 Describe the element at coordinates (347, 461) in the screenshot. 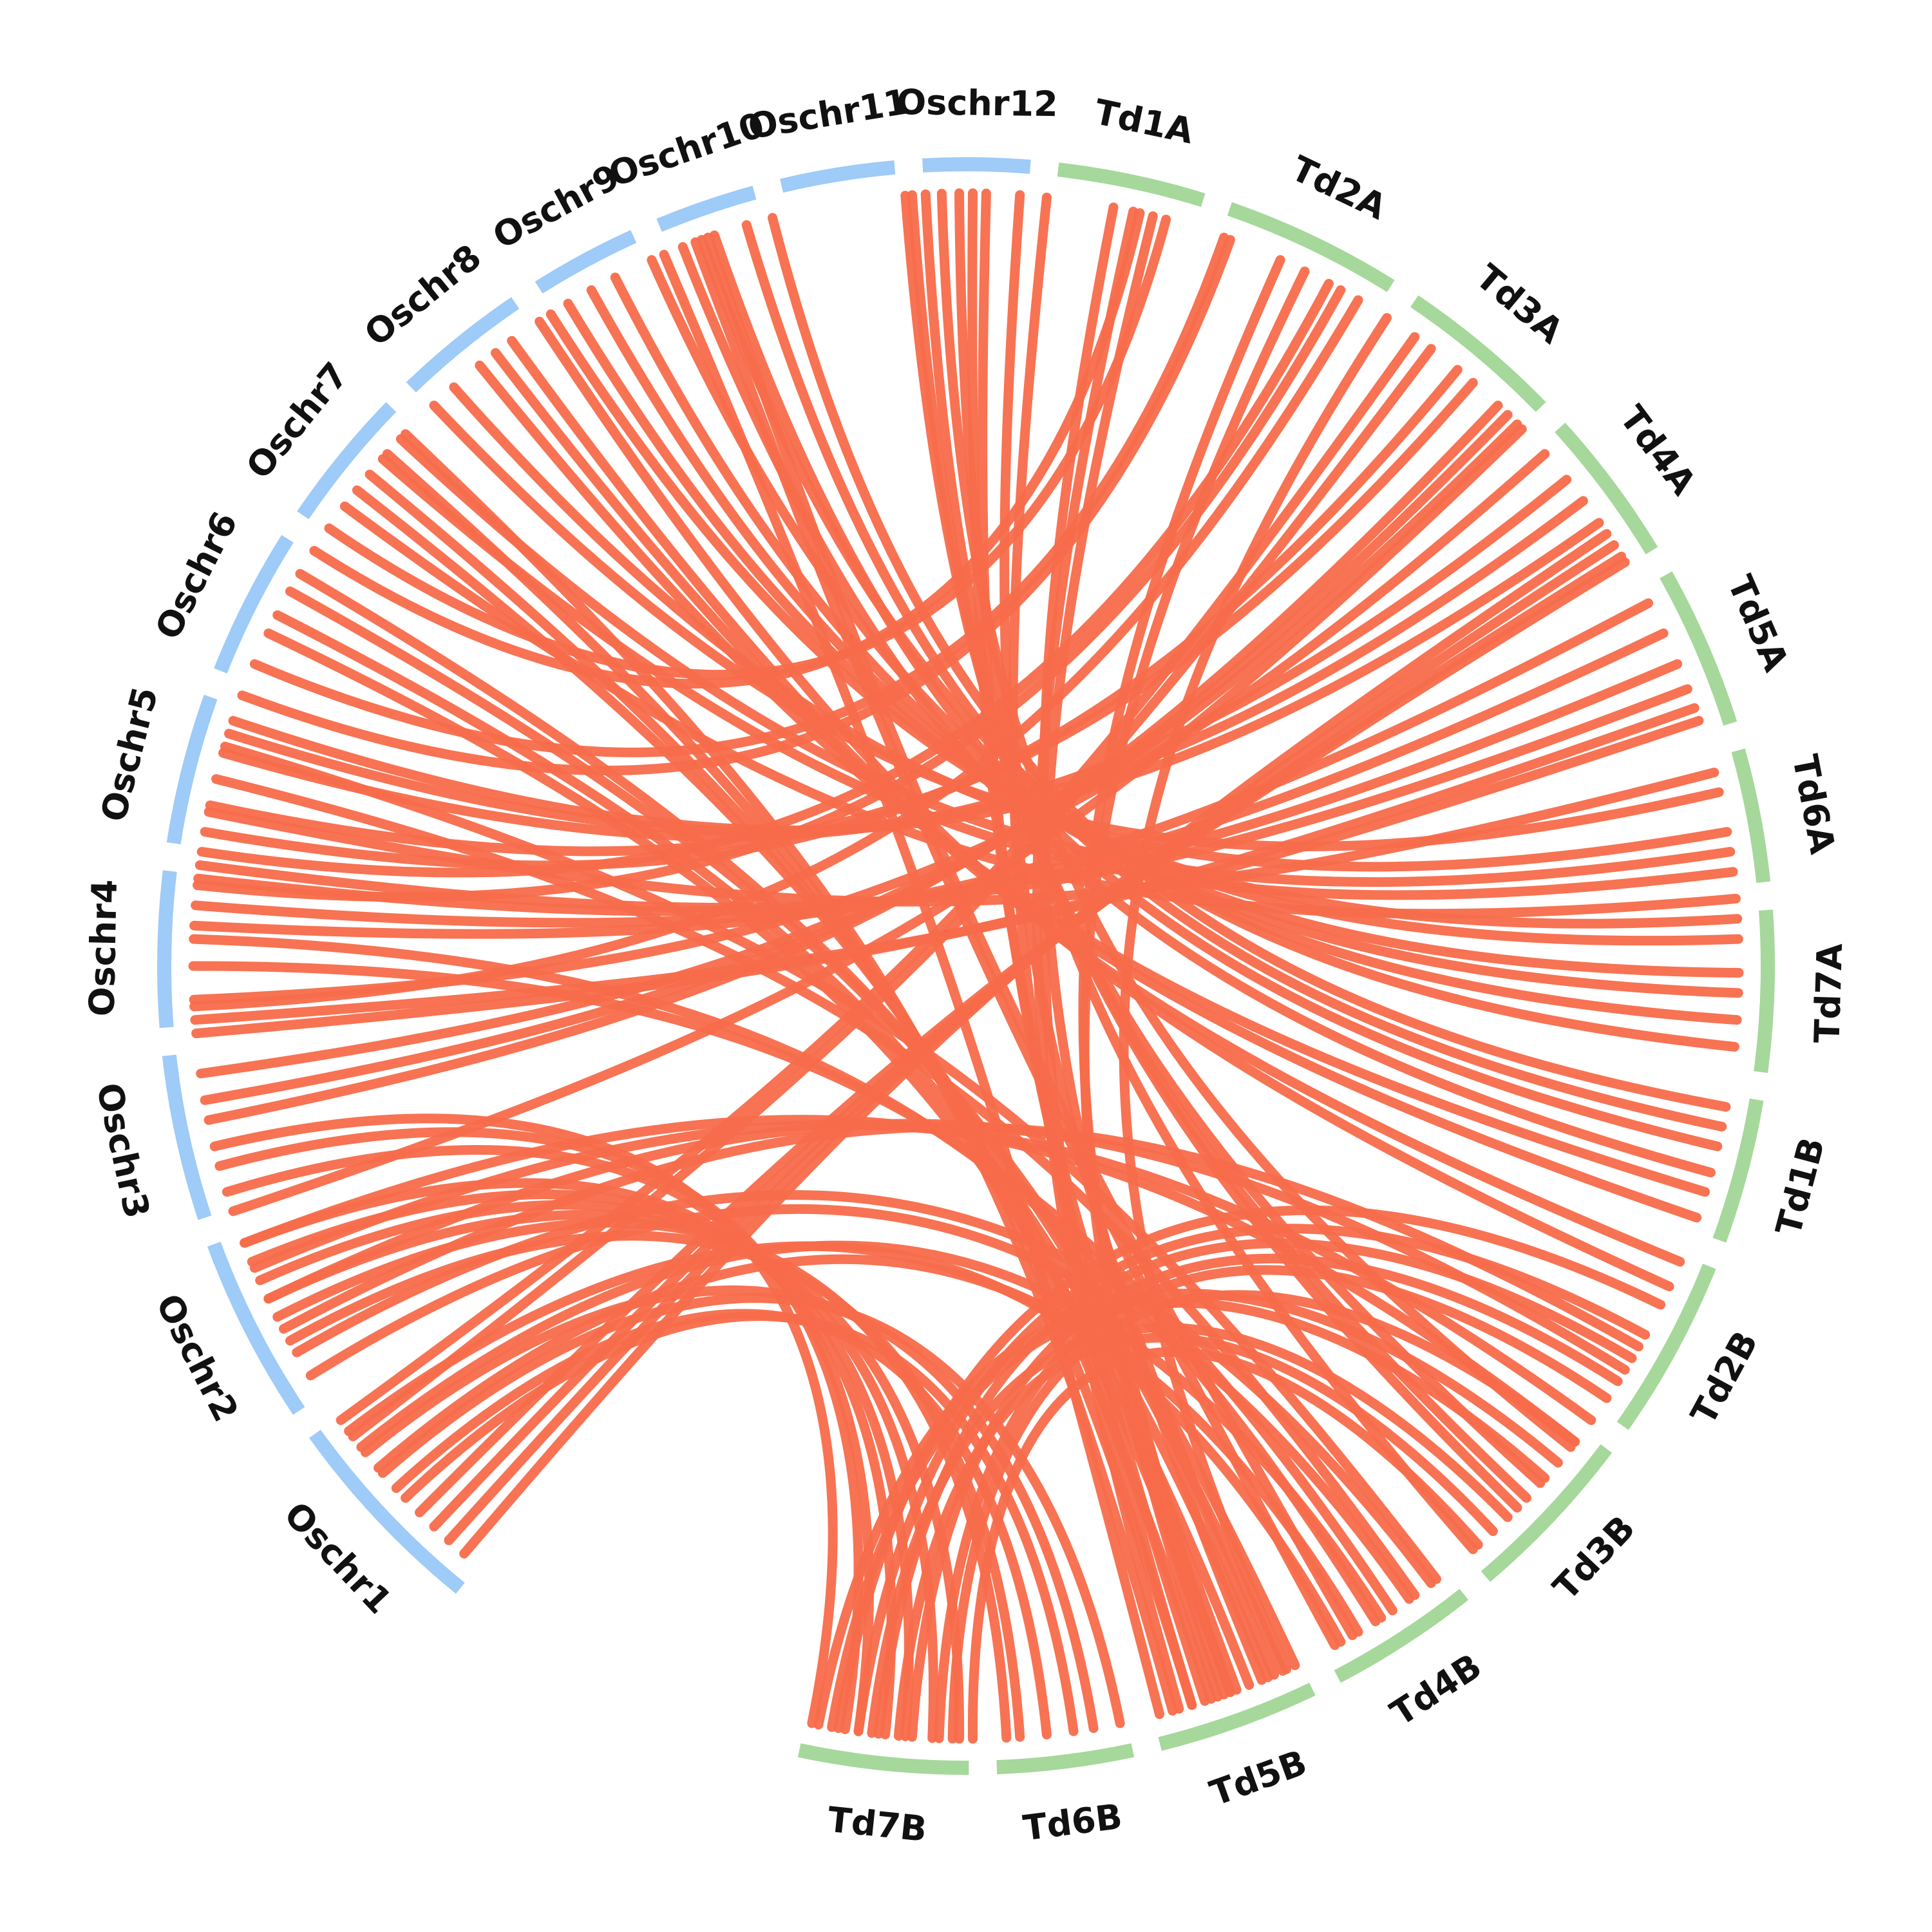

I see `chromosome-arc-oschr7` at that location.